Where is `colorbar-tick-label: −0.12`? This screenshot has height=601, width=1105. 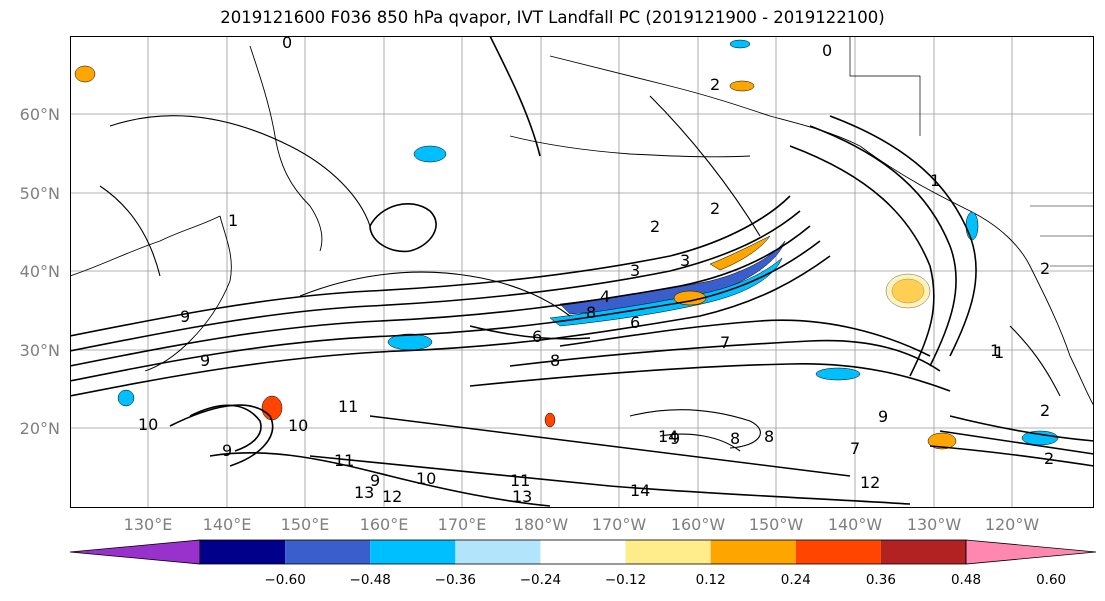
colorbar-tick-label: −0.12 is located at coordinates (625, 580).